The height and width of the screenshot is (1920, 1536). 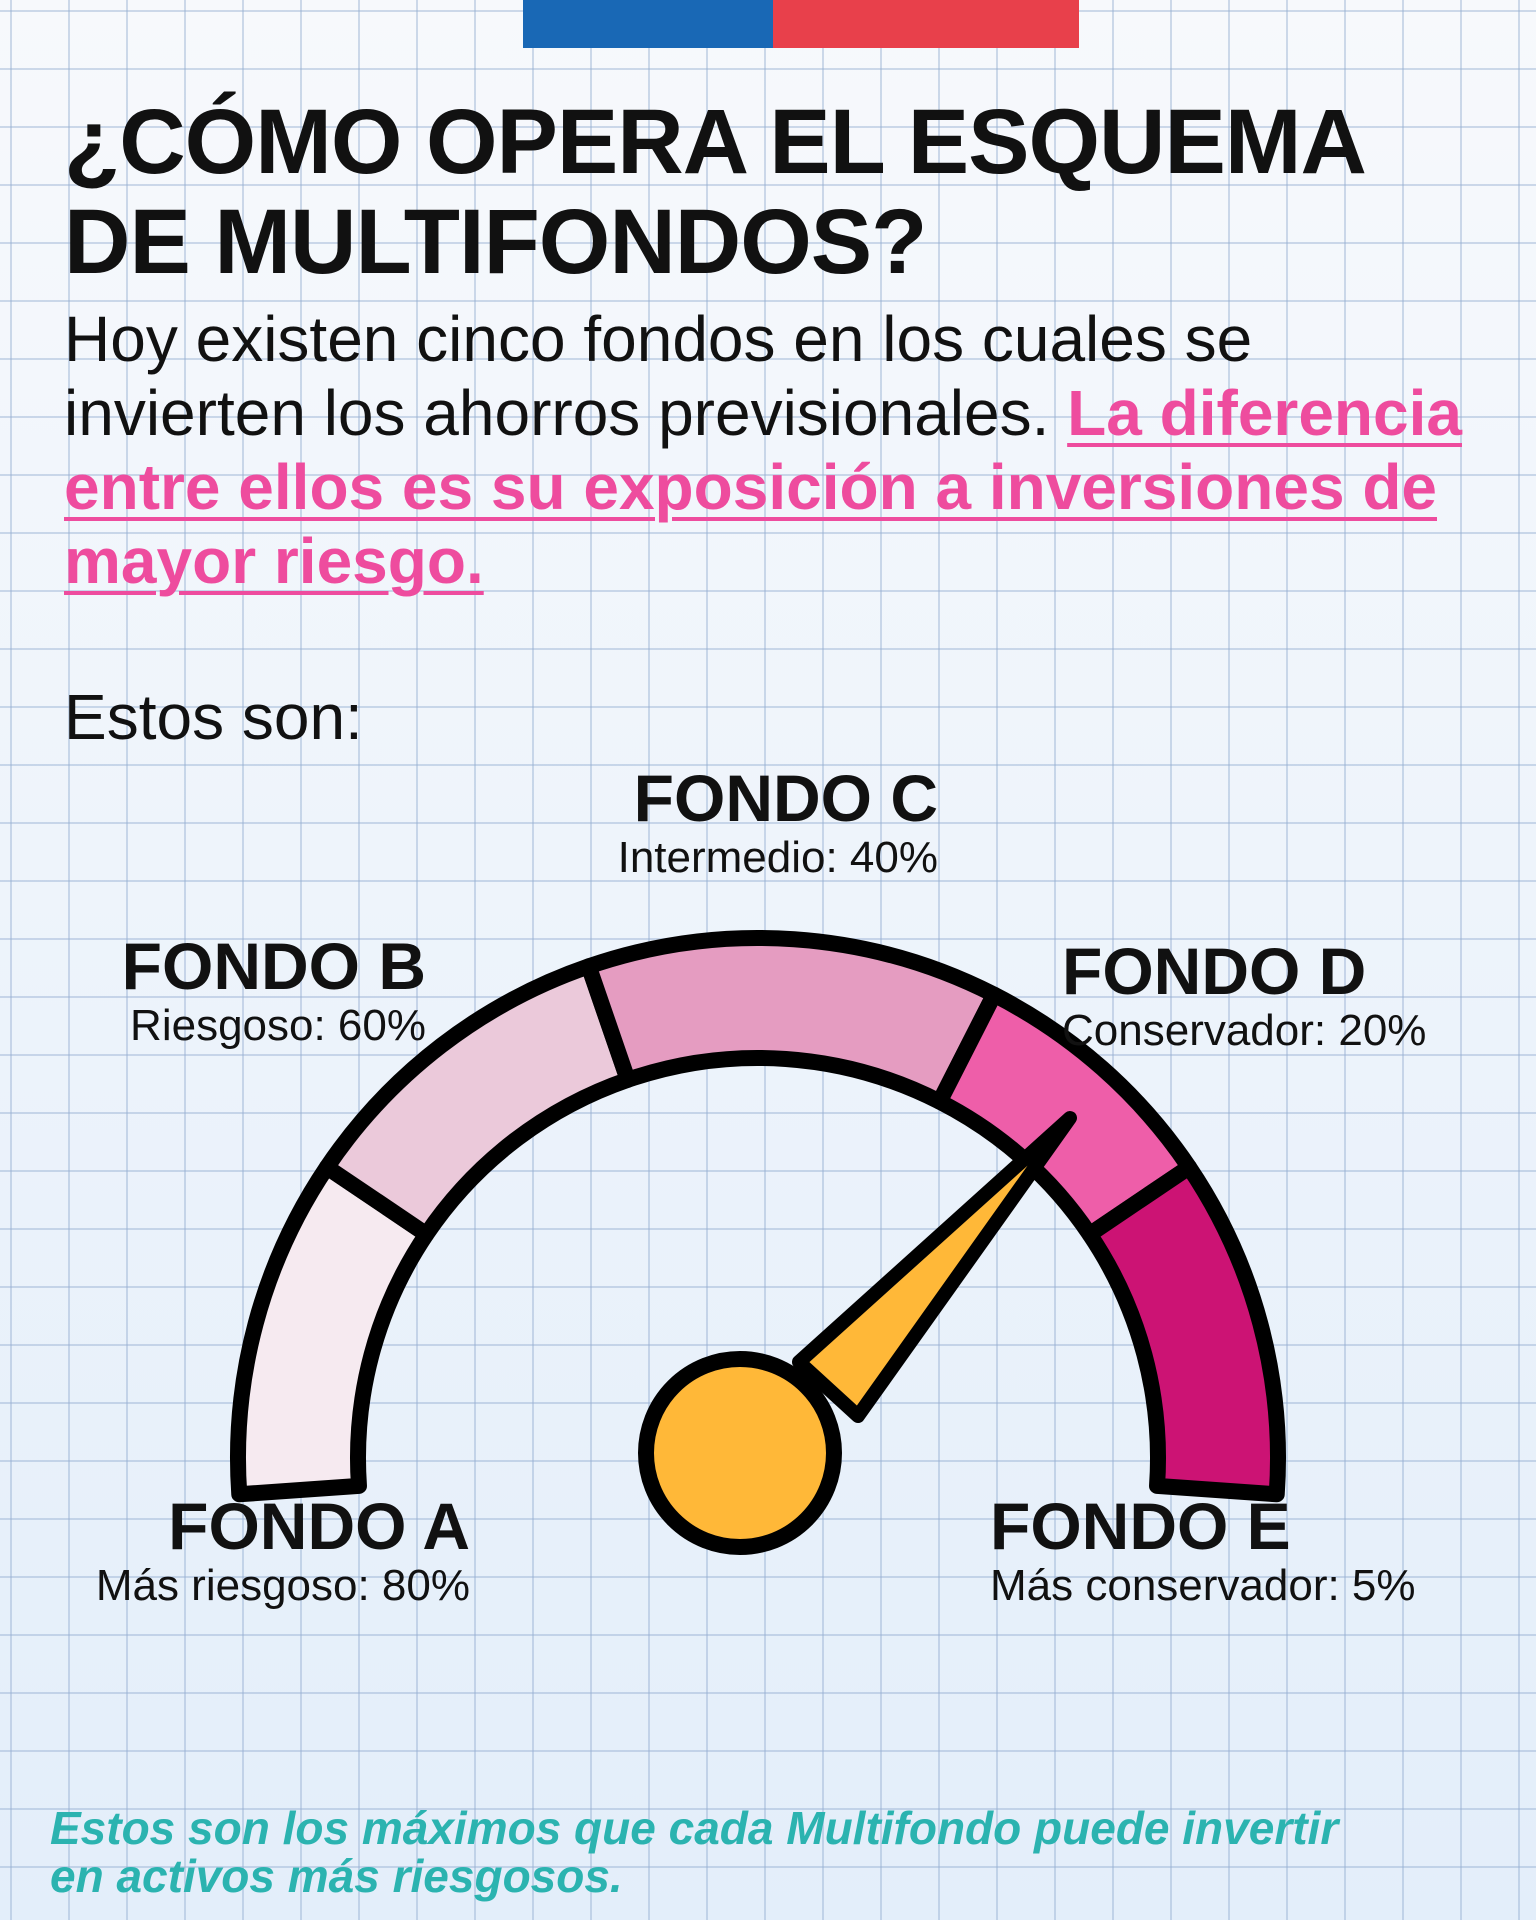 I want to click on fund-c-name: FONDO C, so click(x=785, y=798).